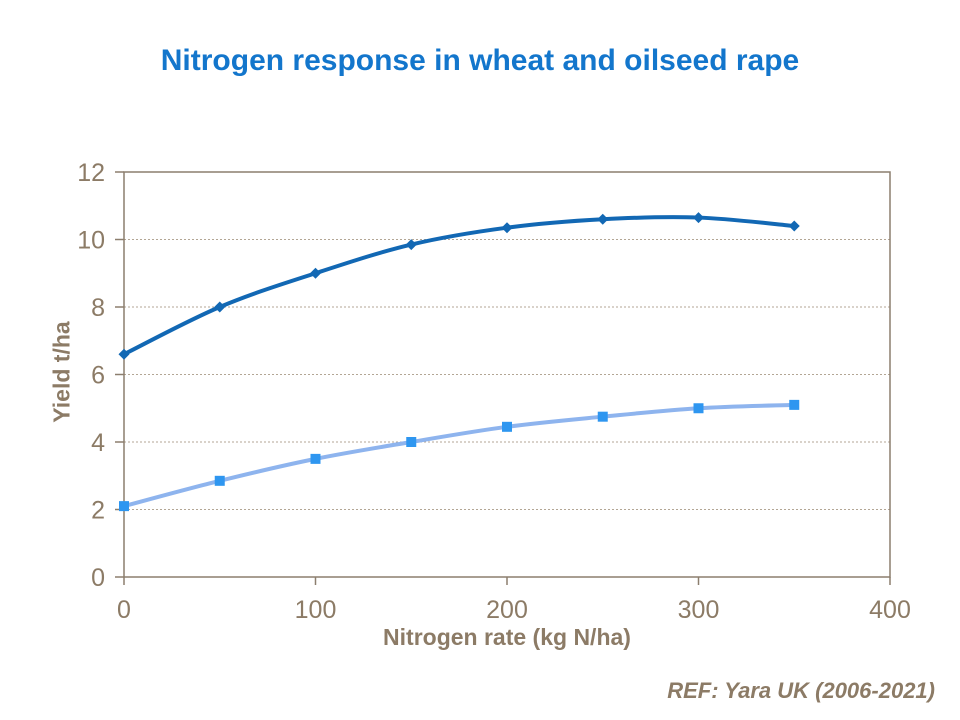 The width and height of the screenshot is (960, 720). I want to click on x-tick-label: 200, so click(507, 610).